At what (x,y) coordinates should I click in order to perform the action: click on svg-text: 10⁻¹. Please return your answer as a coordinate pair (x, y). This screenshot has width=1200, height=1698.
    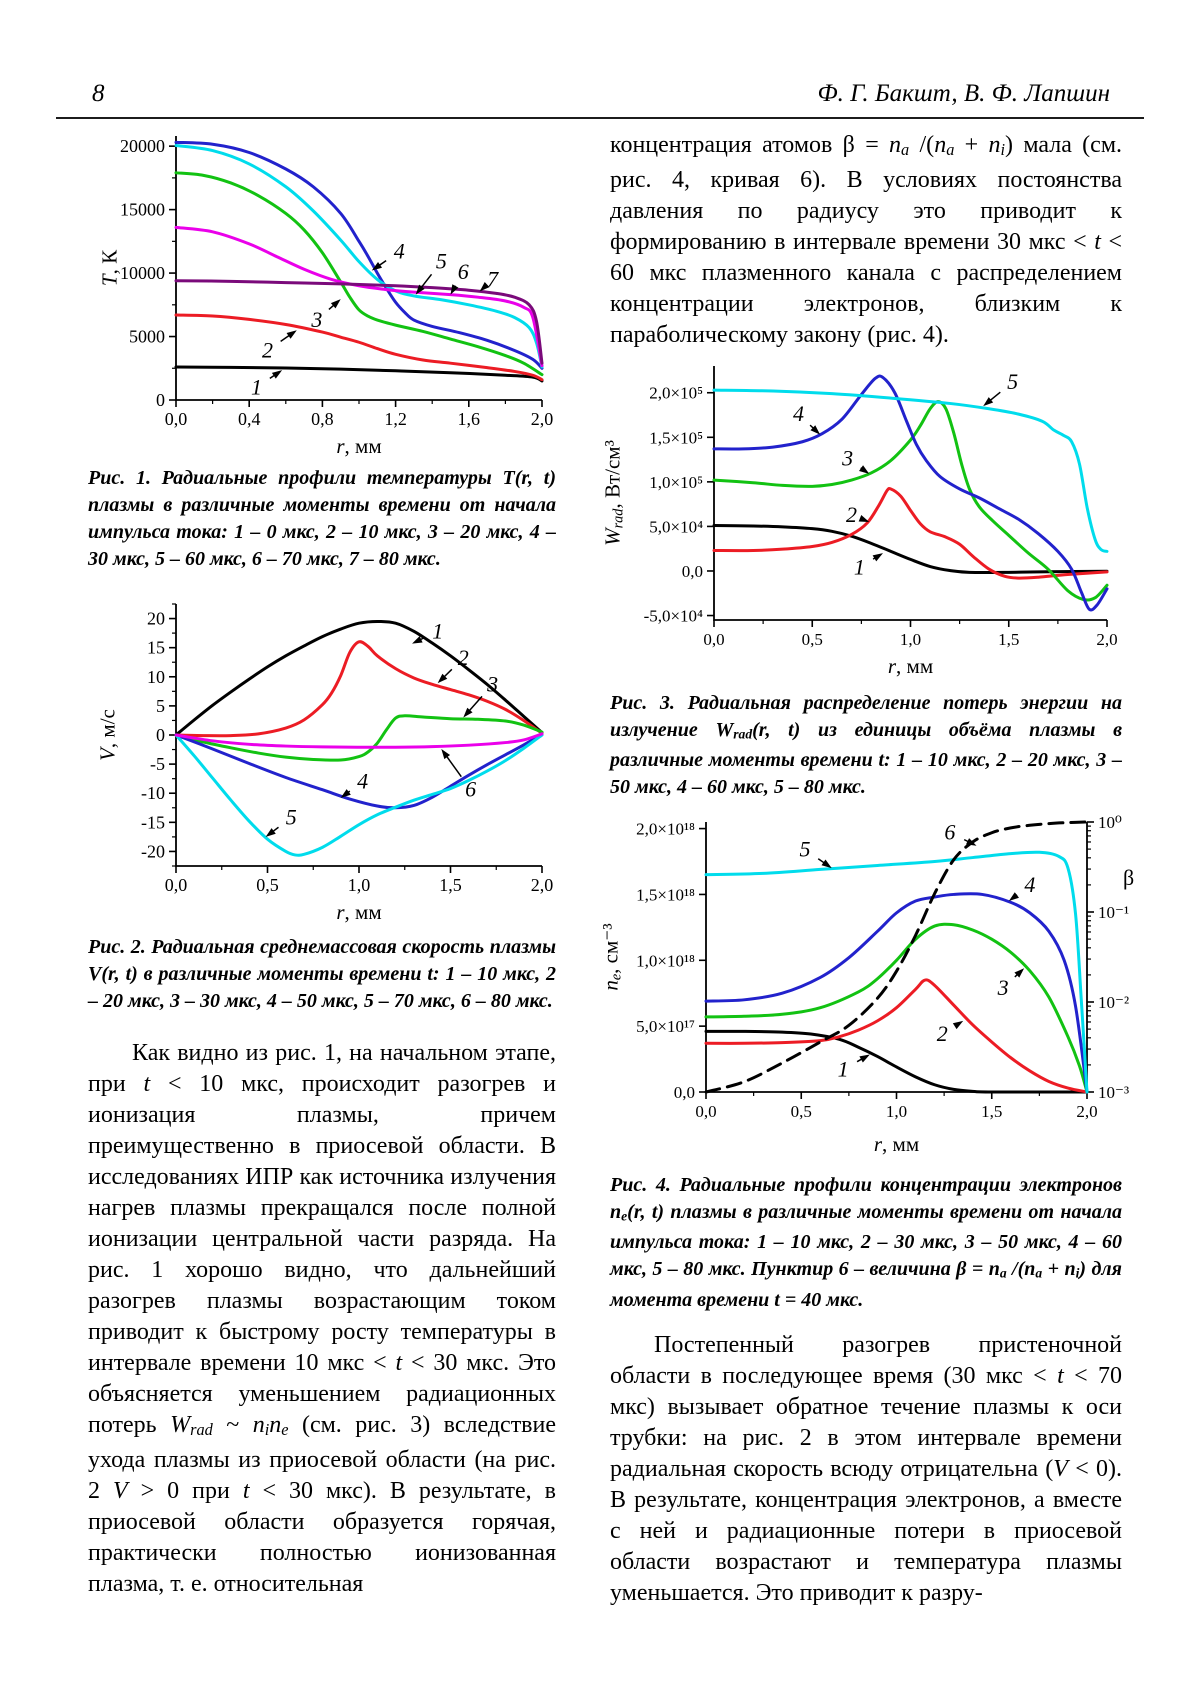
    Looking at the image, I should click on (1113, 912).